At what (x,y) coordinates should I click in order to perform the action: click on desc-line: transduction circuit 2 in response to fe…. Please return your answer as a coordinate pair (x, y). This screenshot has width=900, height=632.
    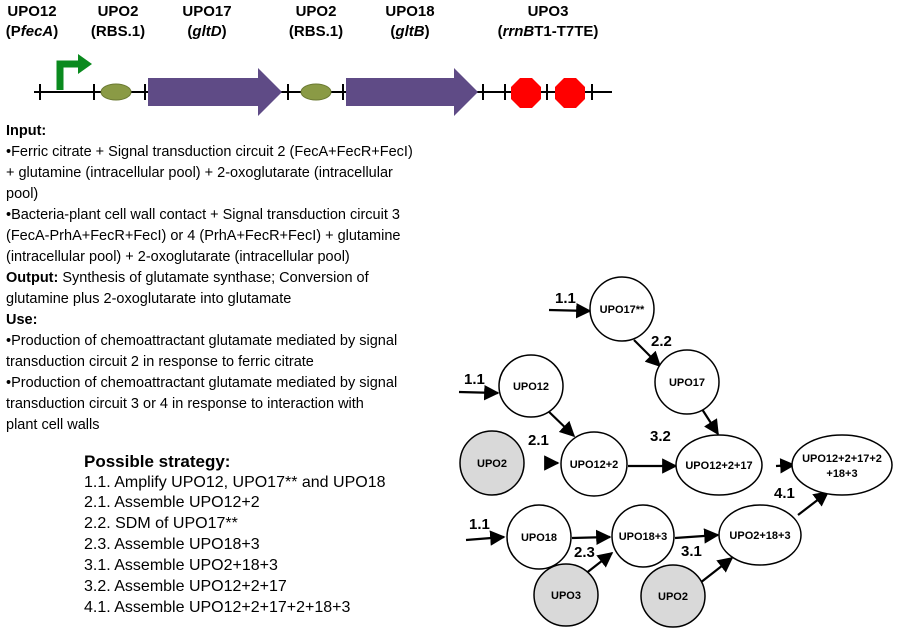
    Looking at the image, I should click on (160, 362).